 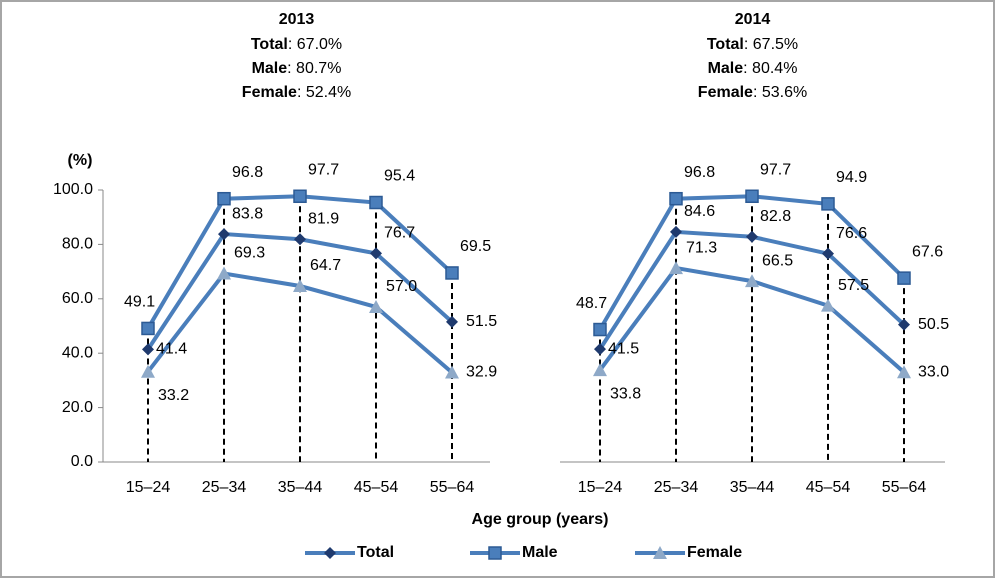 What do you see at coordinates (314, 68) in the screenshot?
I see `summary-value: : 80.7%` at bounding box center [314, 68].